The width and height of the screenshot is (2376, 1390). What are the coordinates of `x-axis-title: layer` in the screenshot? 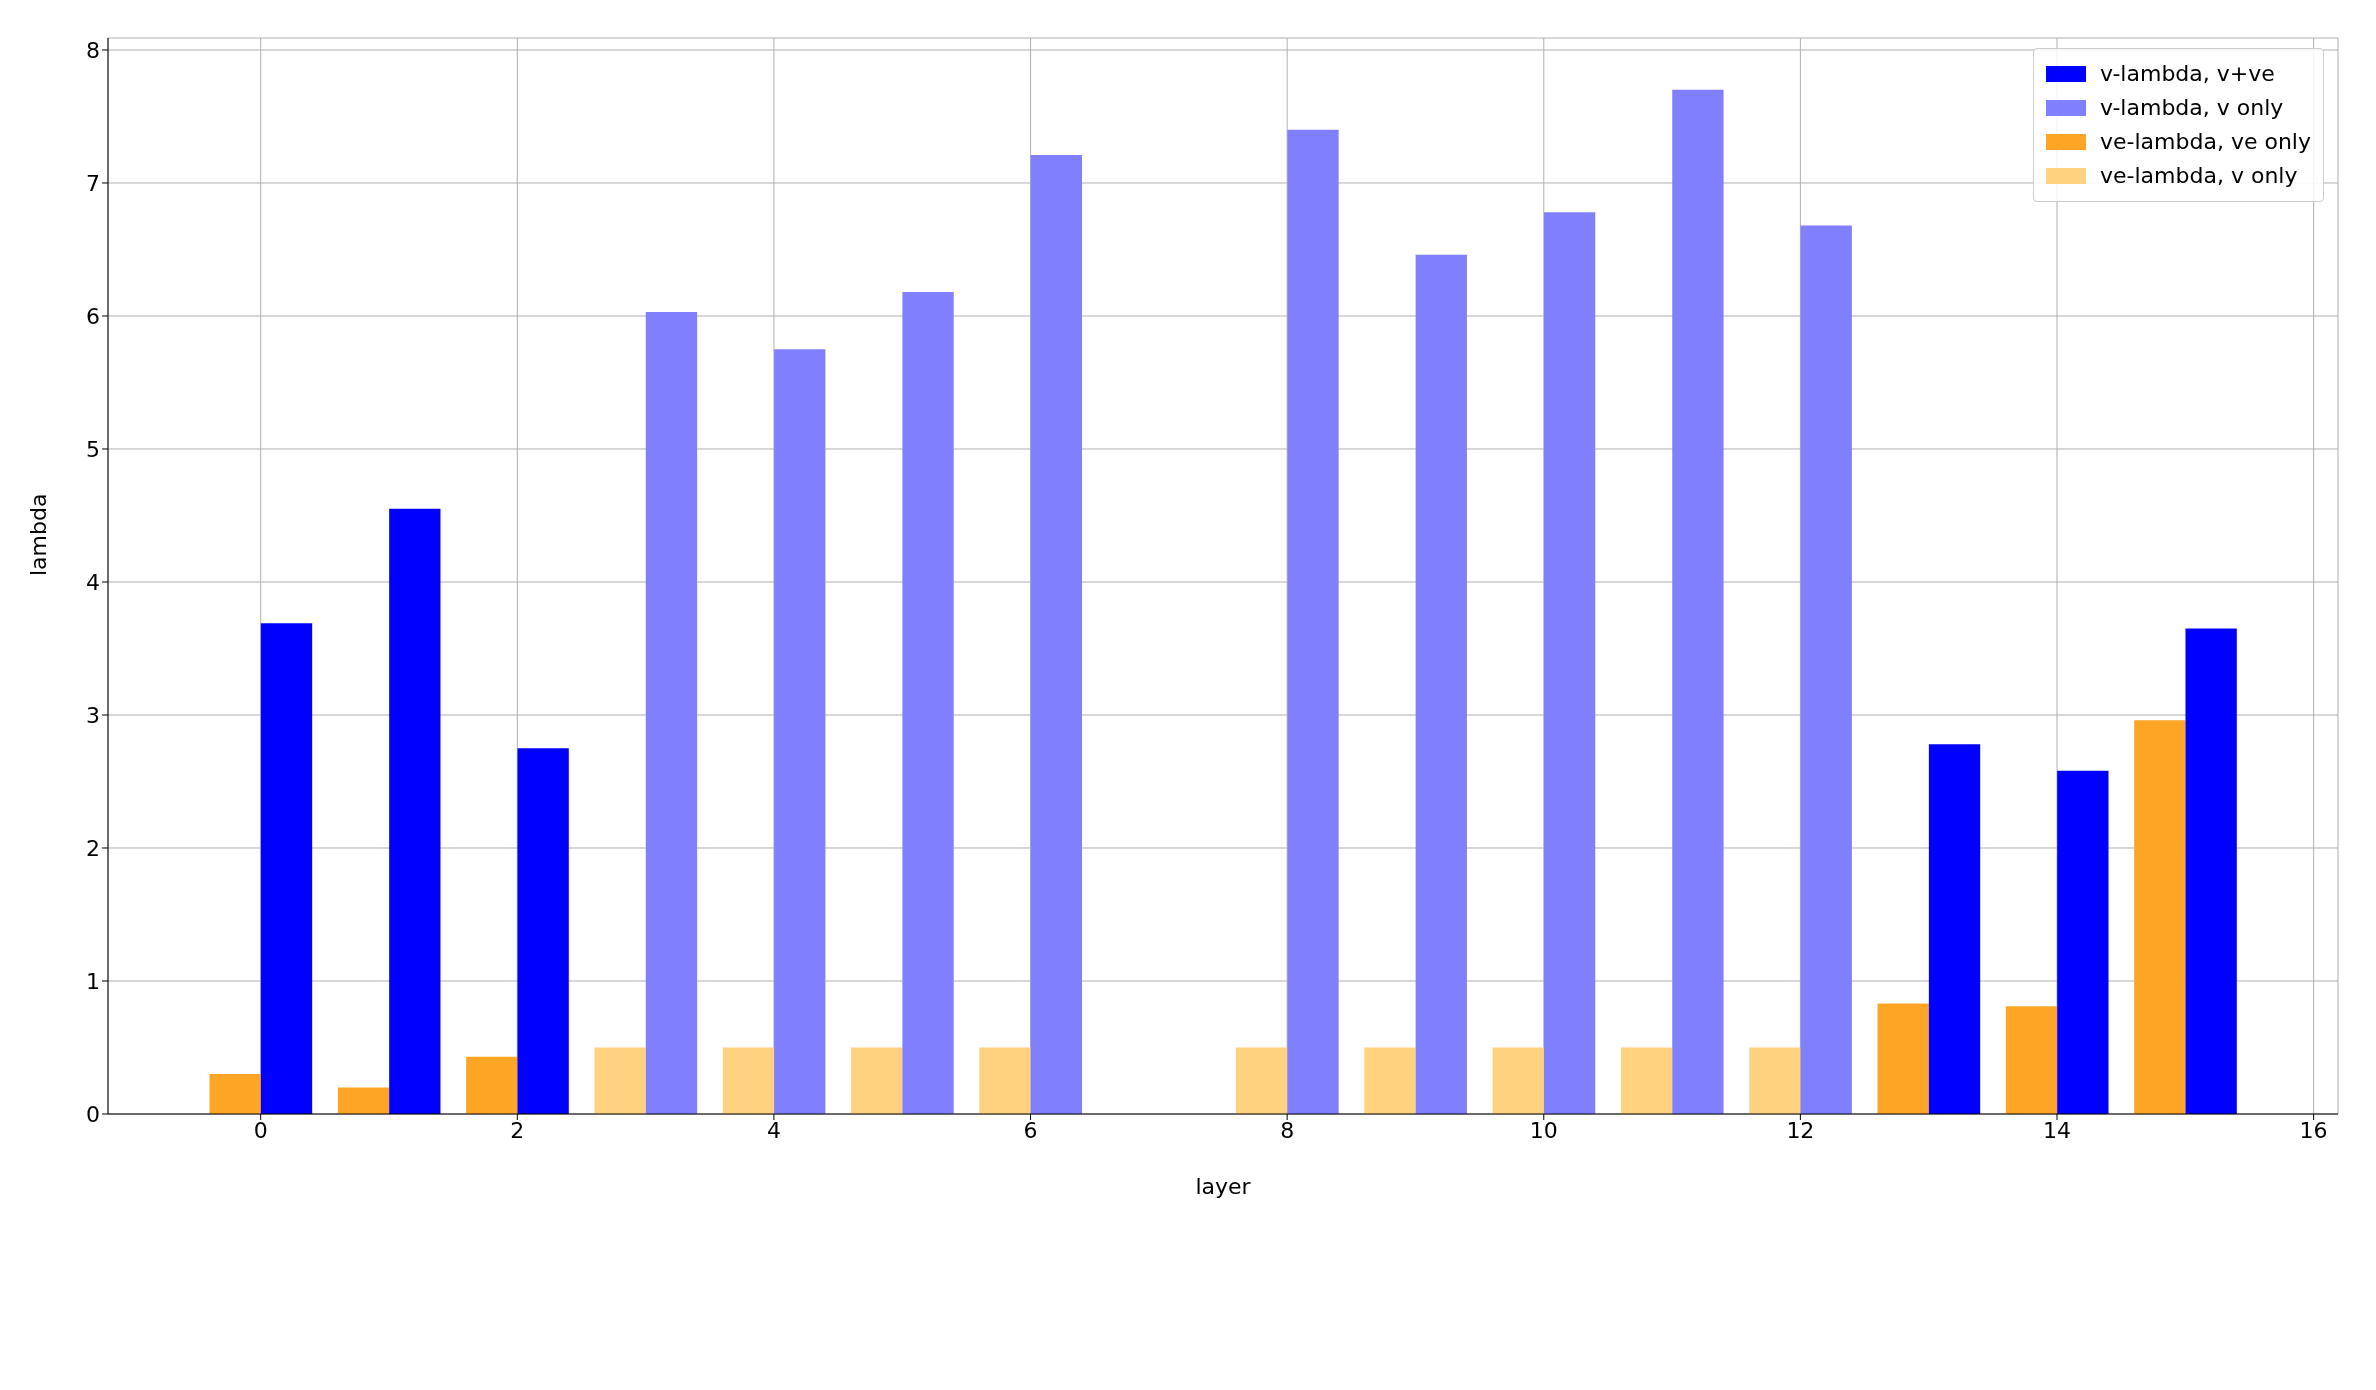 It's located at (1223, 1186).